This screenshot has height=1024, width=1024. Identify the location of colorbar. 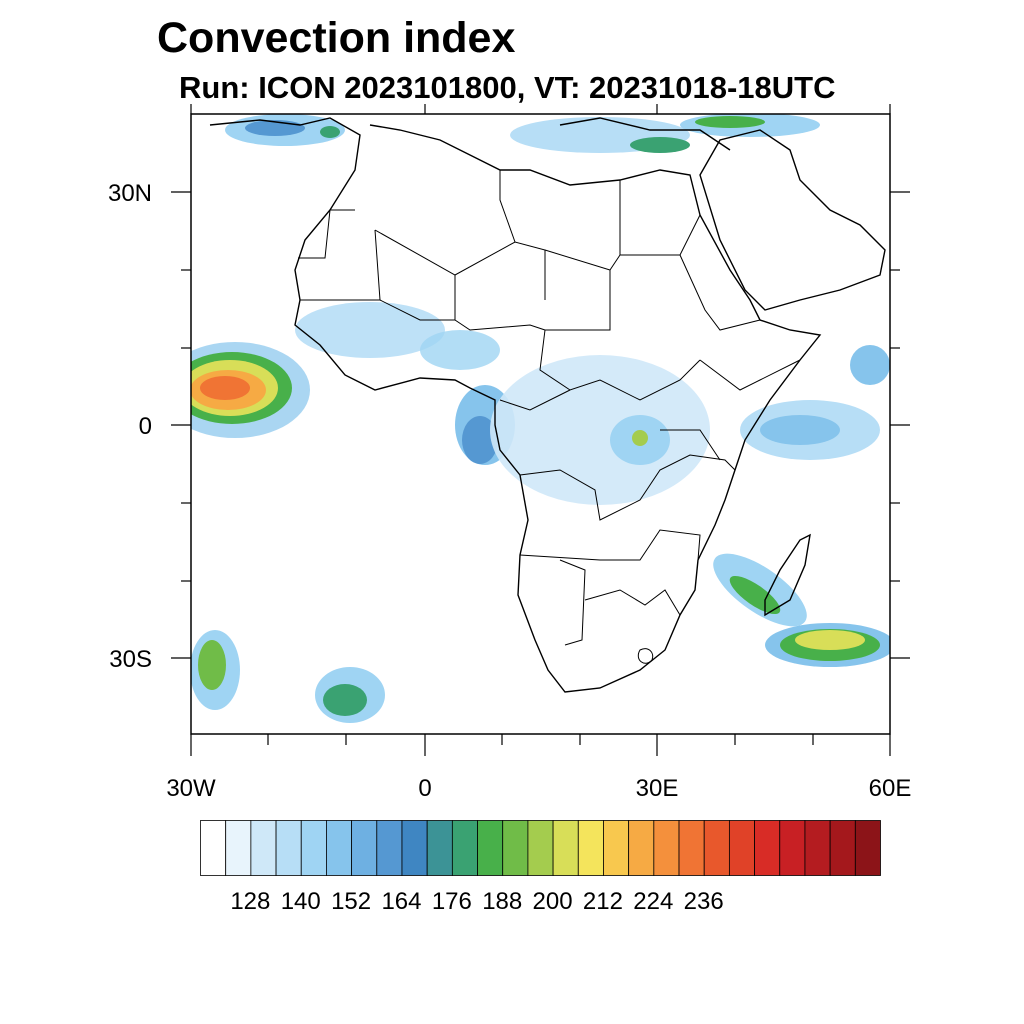
(540, 848).